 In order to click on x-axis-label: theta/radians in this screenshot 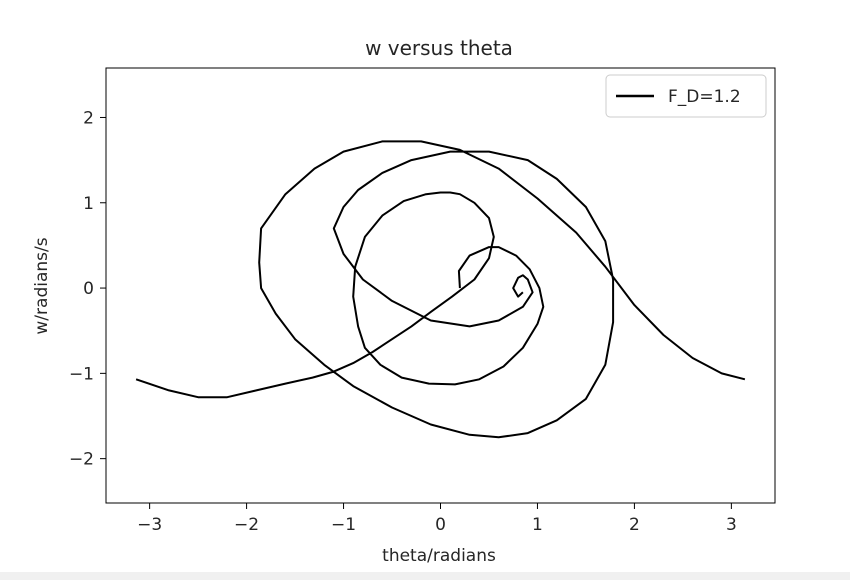, I will do `click(439, 556)`.